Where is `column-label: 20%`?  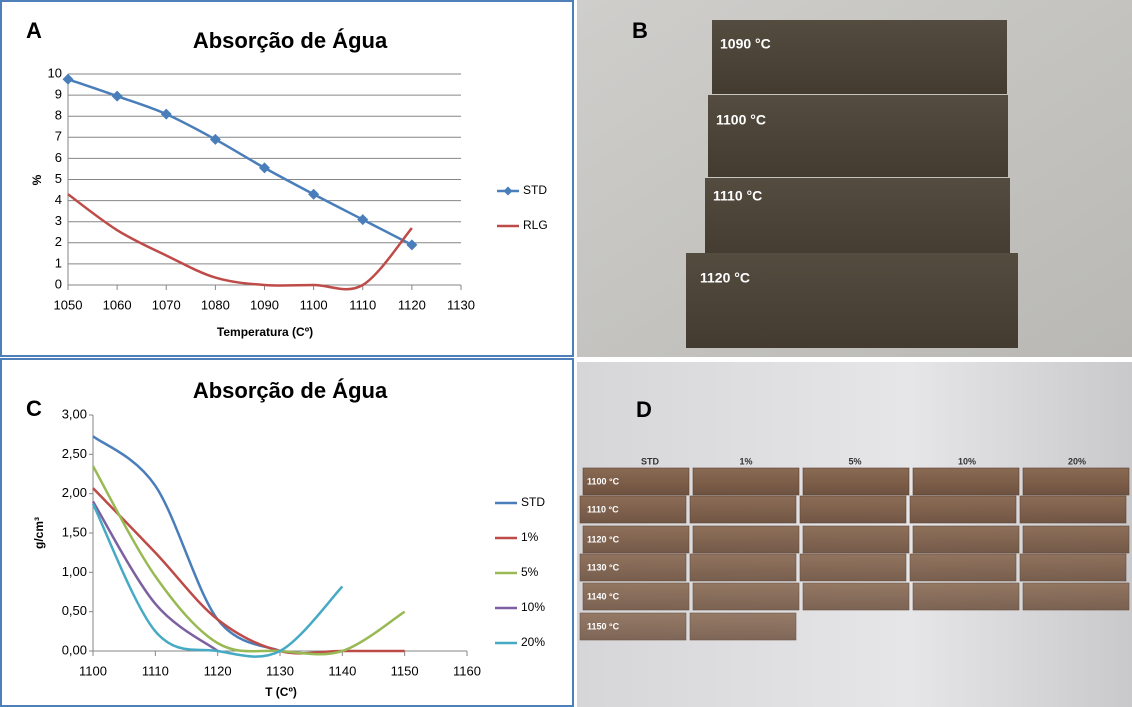 column-label: 20% is located at coordinates (1077, 461).